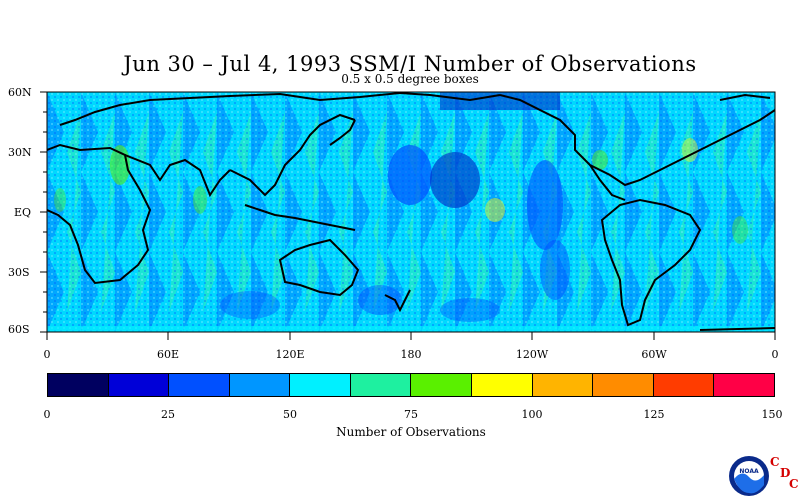  What do you see at coordinates (775, 354) in the screenshot?
I see `lon-label-0-east: 0` at bounding box center [775, 354].